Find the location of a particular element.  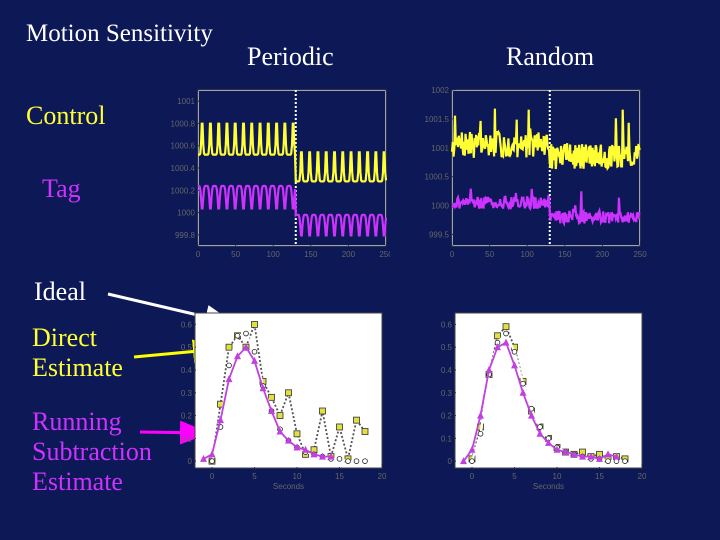

label-direct-estimate: Direct Estimate is located at coordinates (77, 352).